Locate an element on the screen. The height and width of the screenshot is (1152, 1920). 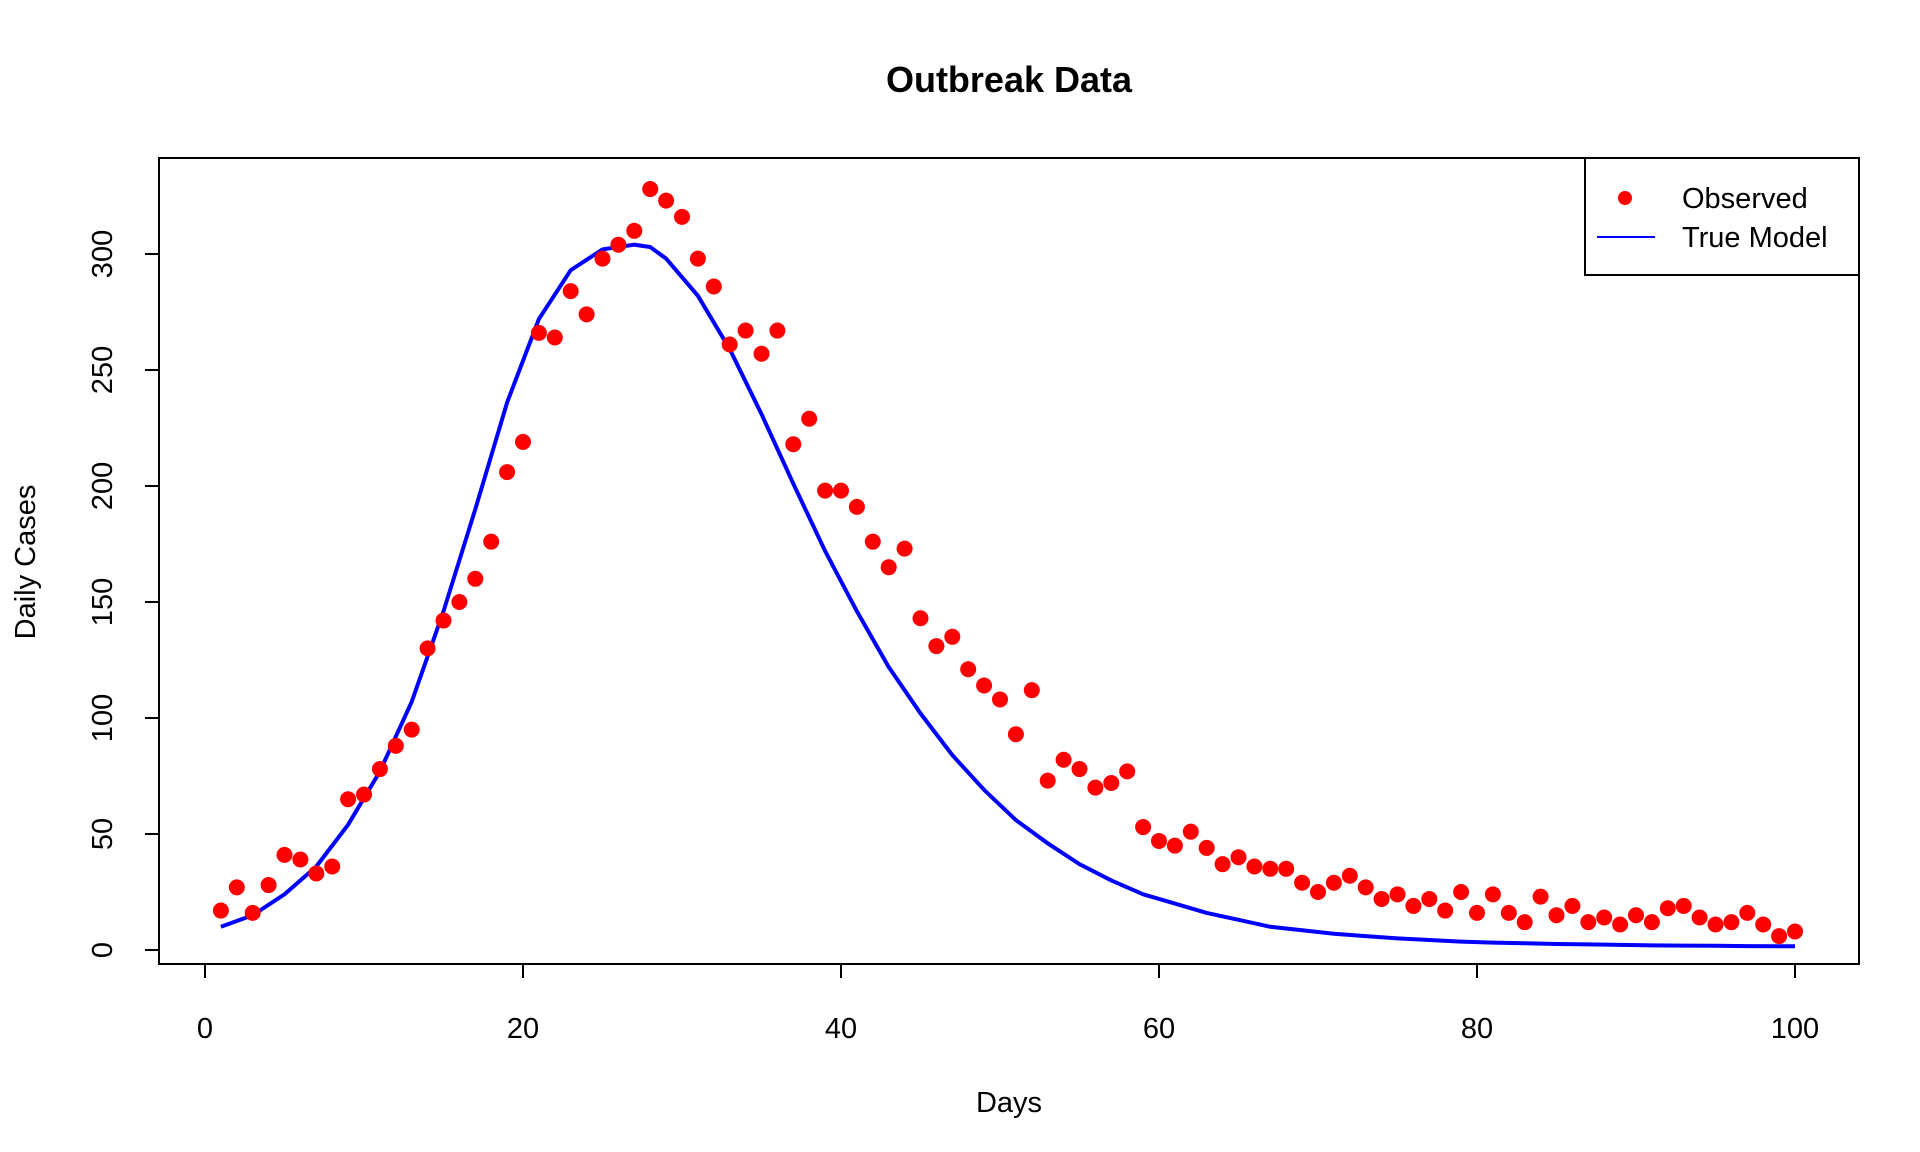
legend-label-true-model: True Model is located at coordinates (1755, 238).